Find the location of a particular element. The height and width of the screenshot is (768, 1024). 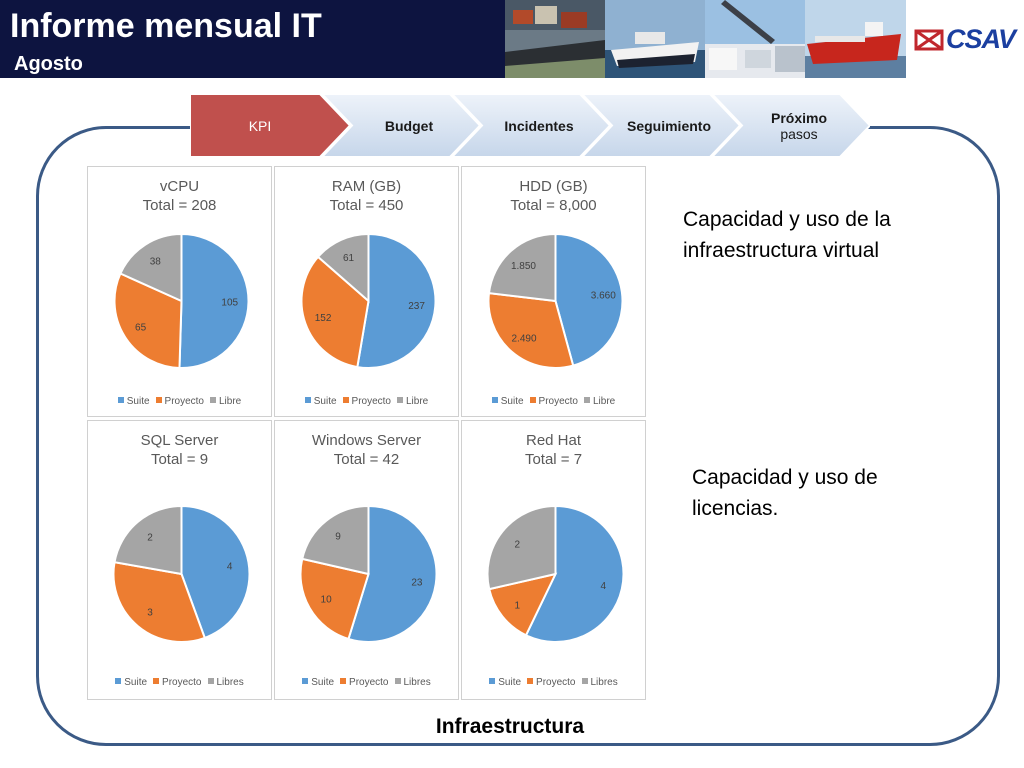

chart-title: vCPU Total = 208 is located at coordinates (179, 196).